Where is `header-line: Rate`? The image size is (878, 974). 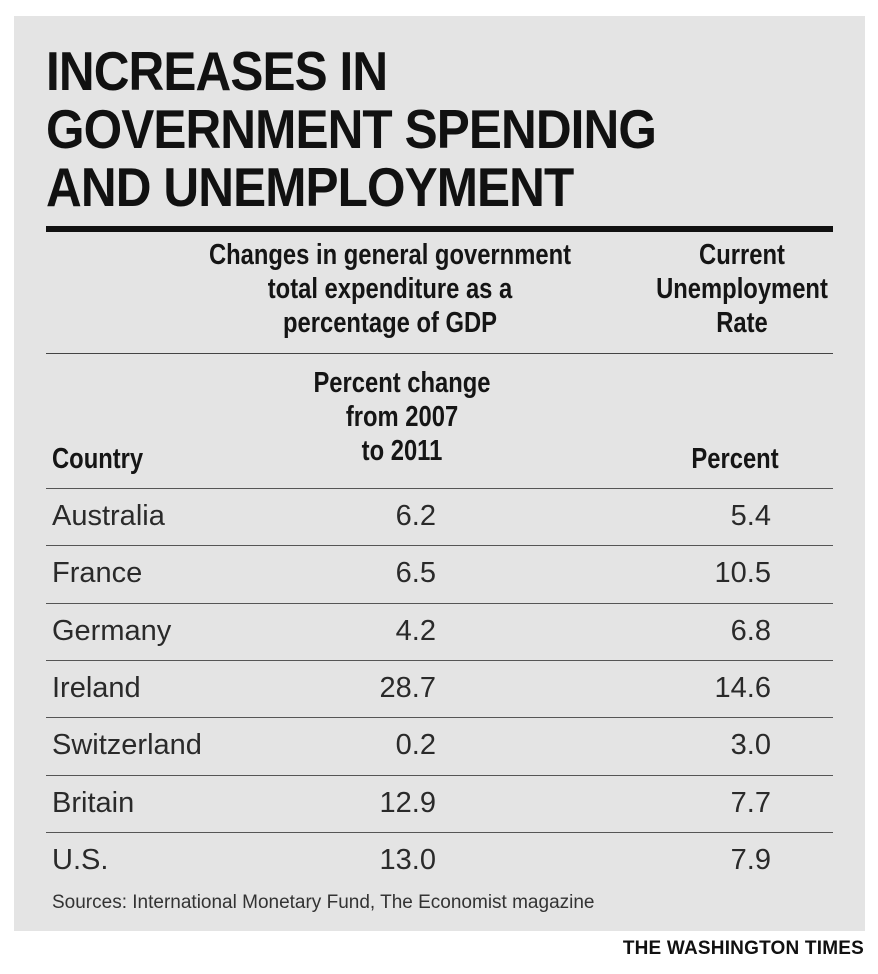 header-line: Rate is located at coordinates (742, 323).